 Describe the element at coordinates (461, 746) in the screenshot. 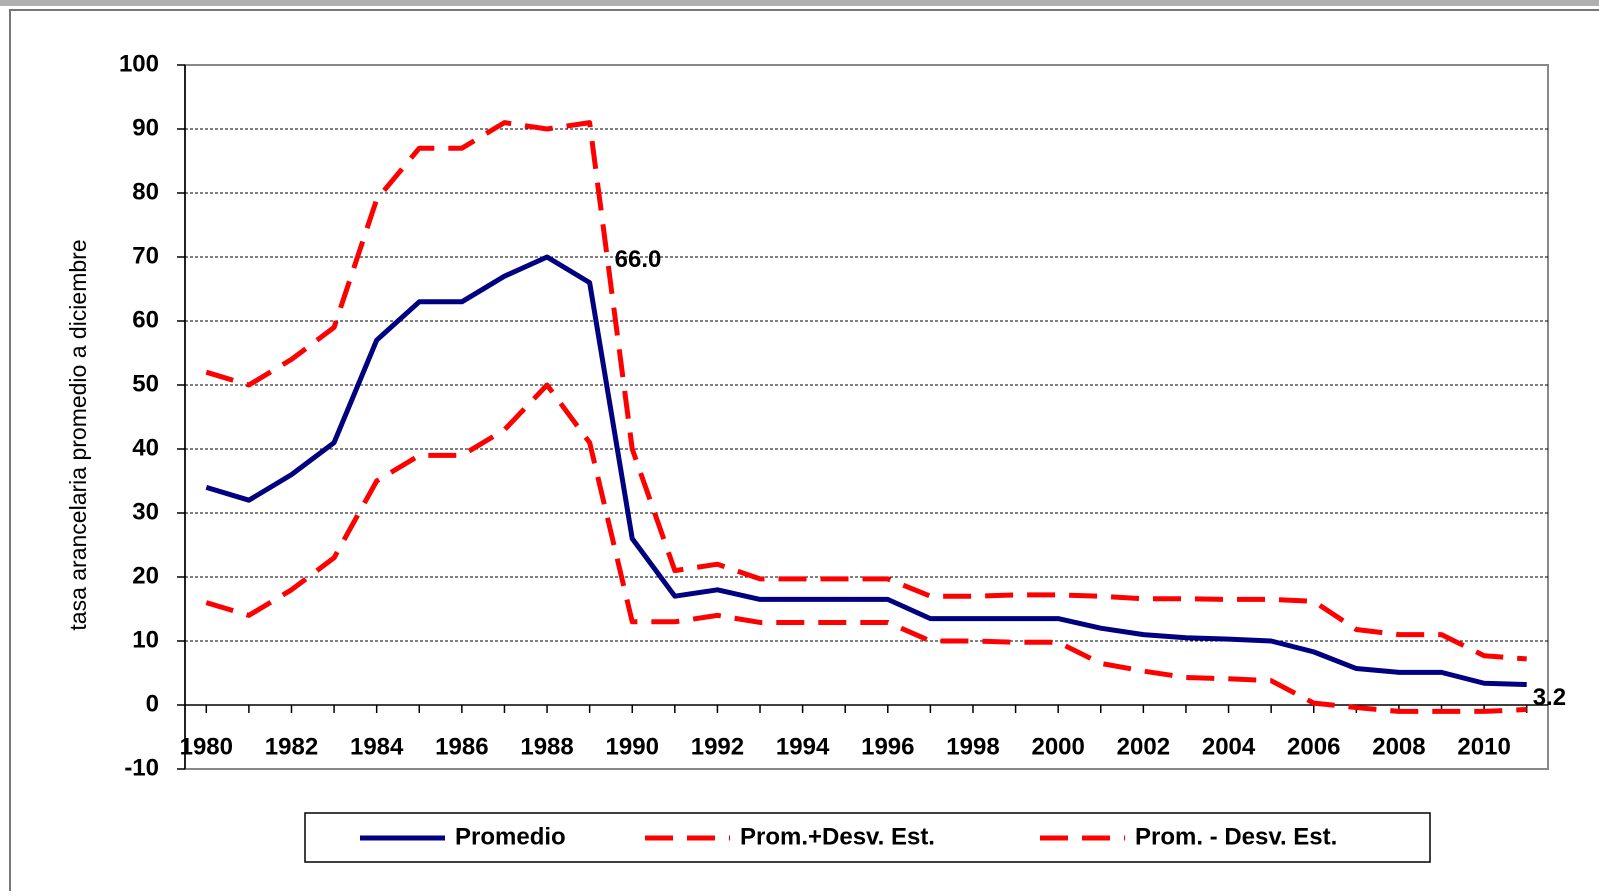

I see `x-tick-label: 1986` at that location.